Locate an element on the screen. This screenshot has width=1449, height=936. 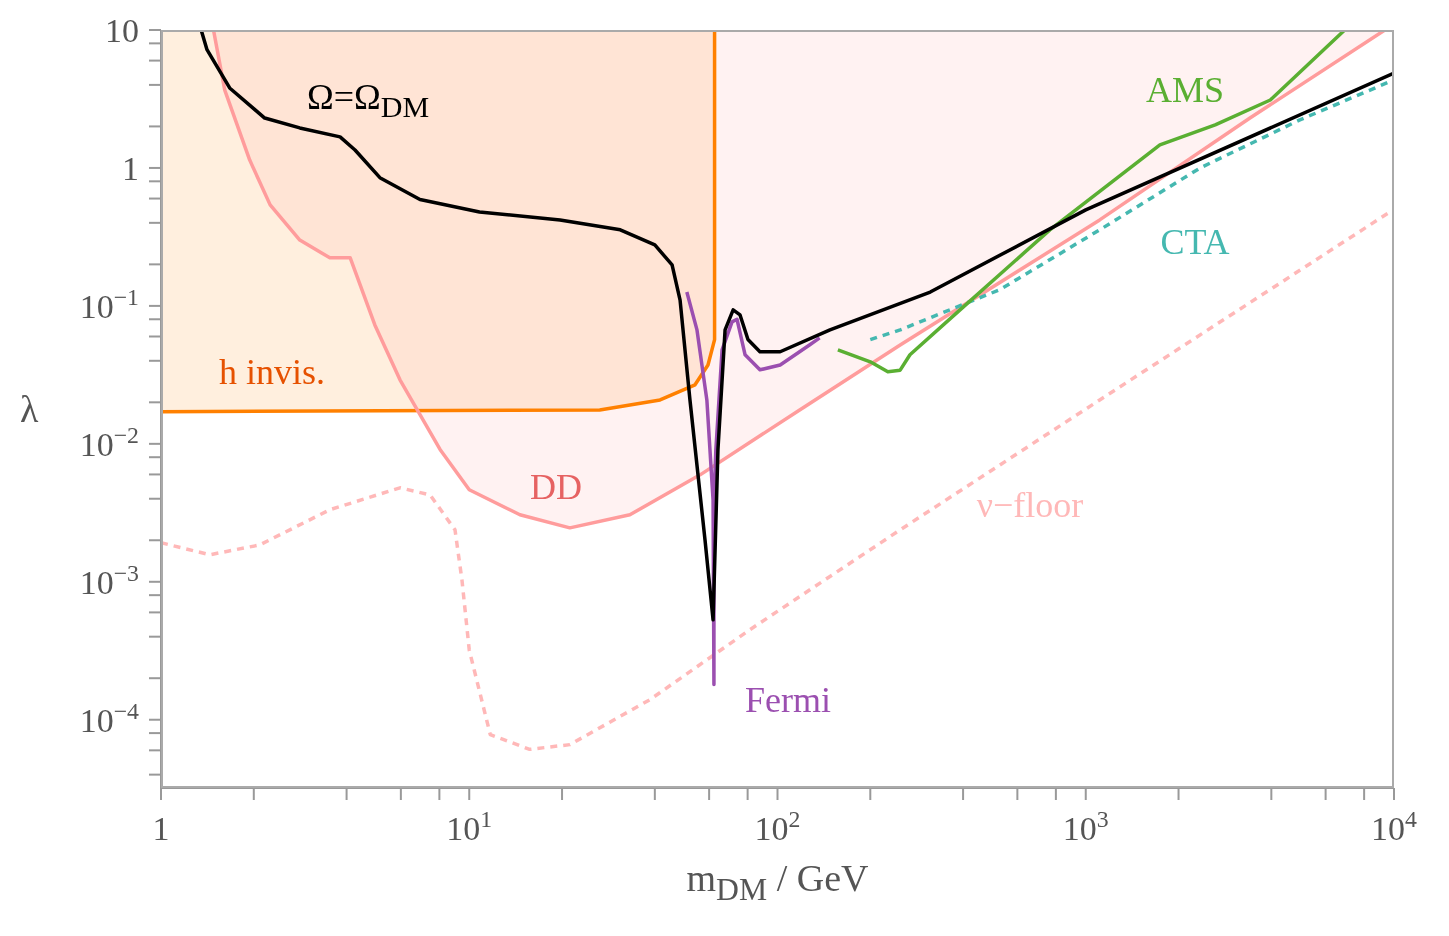
x-tick-label: 10$^{2}$ is located at coordinates (777, 826).